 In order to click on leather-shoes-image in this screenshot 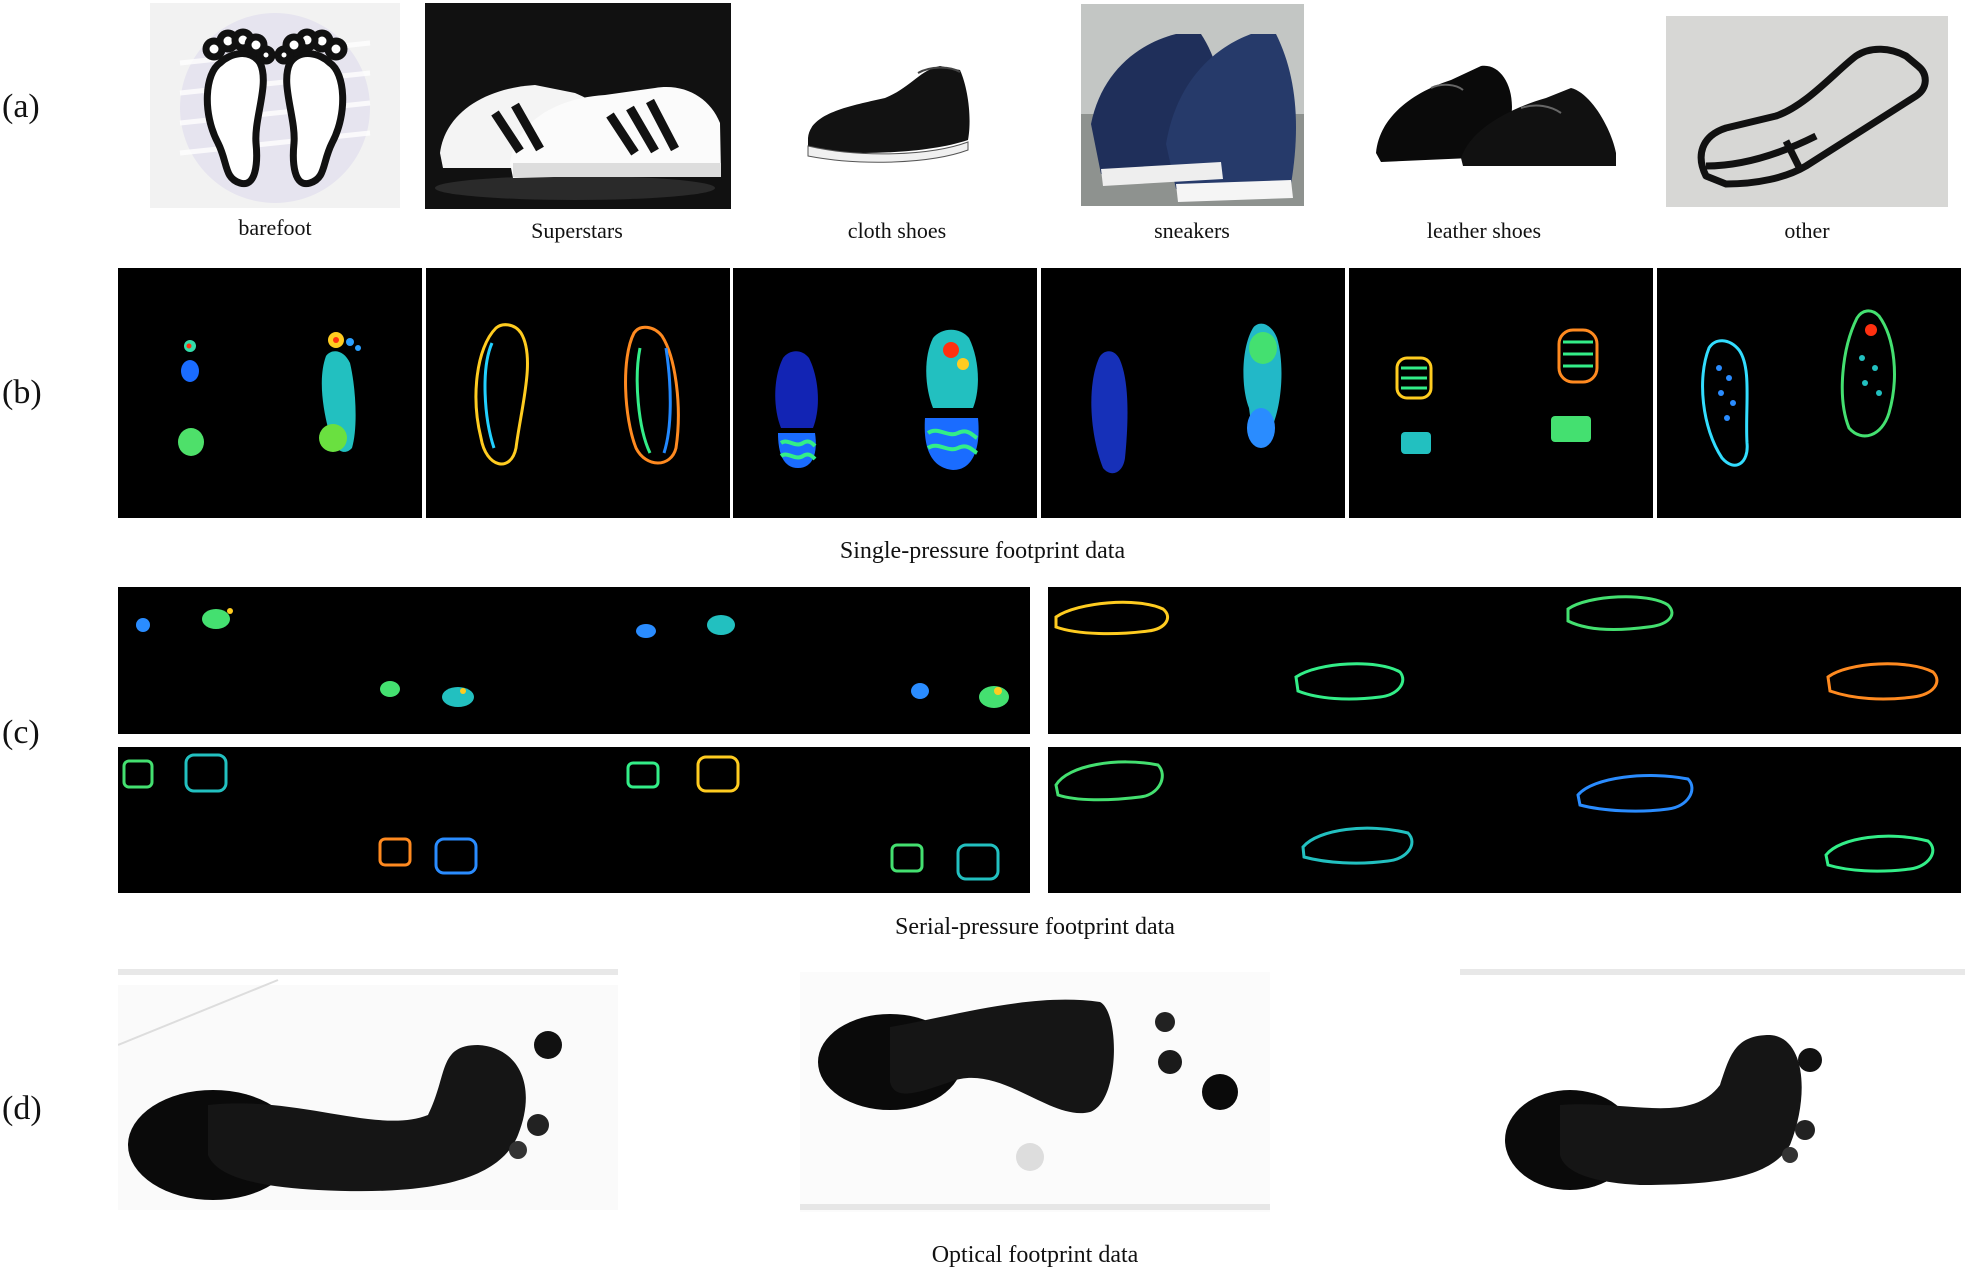, I will do `click(1496, 113)`.